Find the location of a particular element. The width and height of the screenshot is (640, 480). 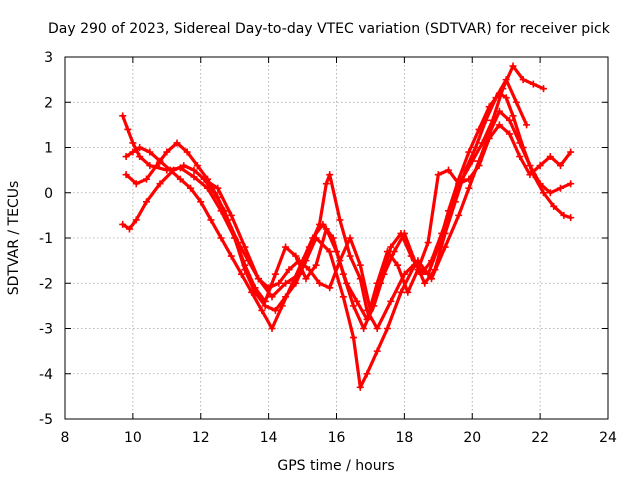

x-tick-label: 22 is located at coordinates (540, 438).